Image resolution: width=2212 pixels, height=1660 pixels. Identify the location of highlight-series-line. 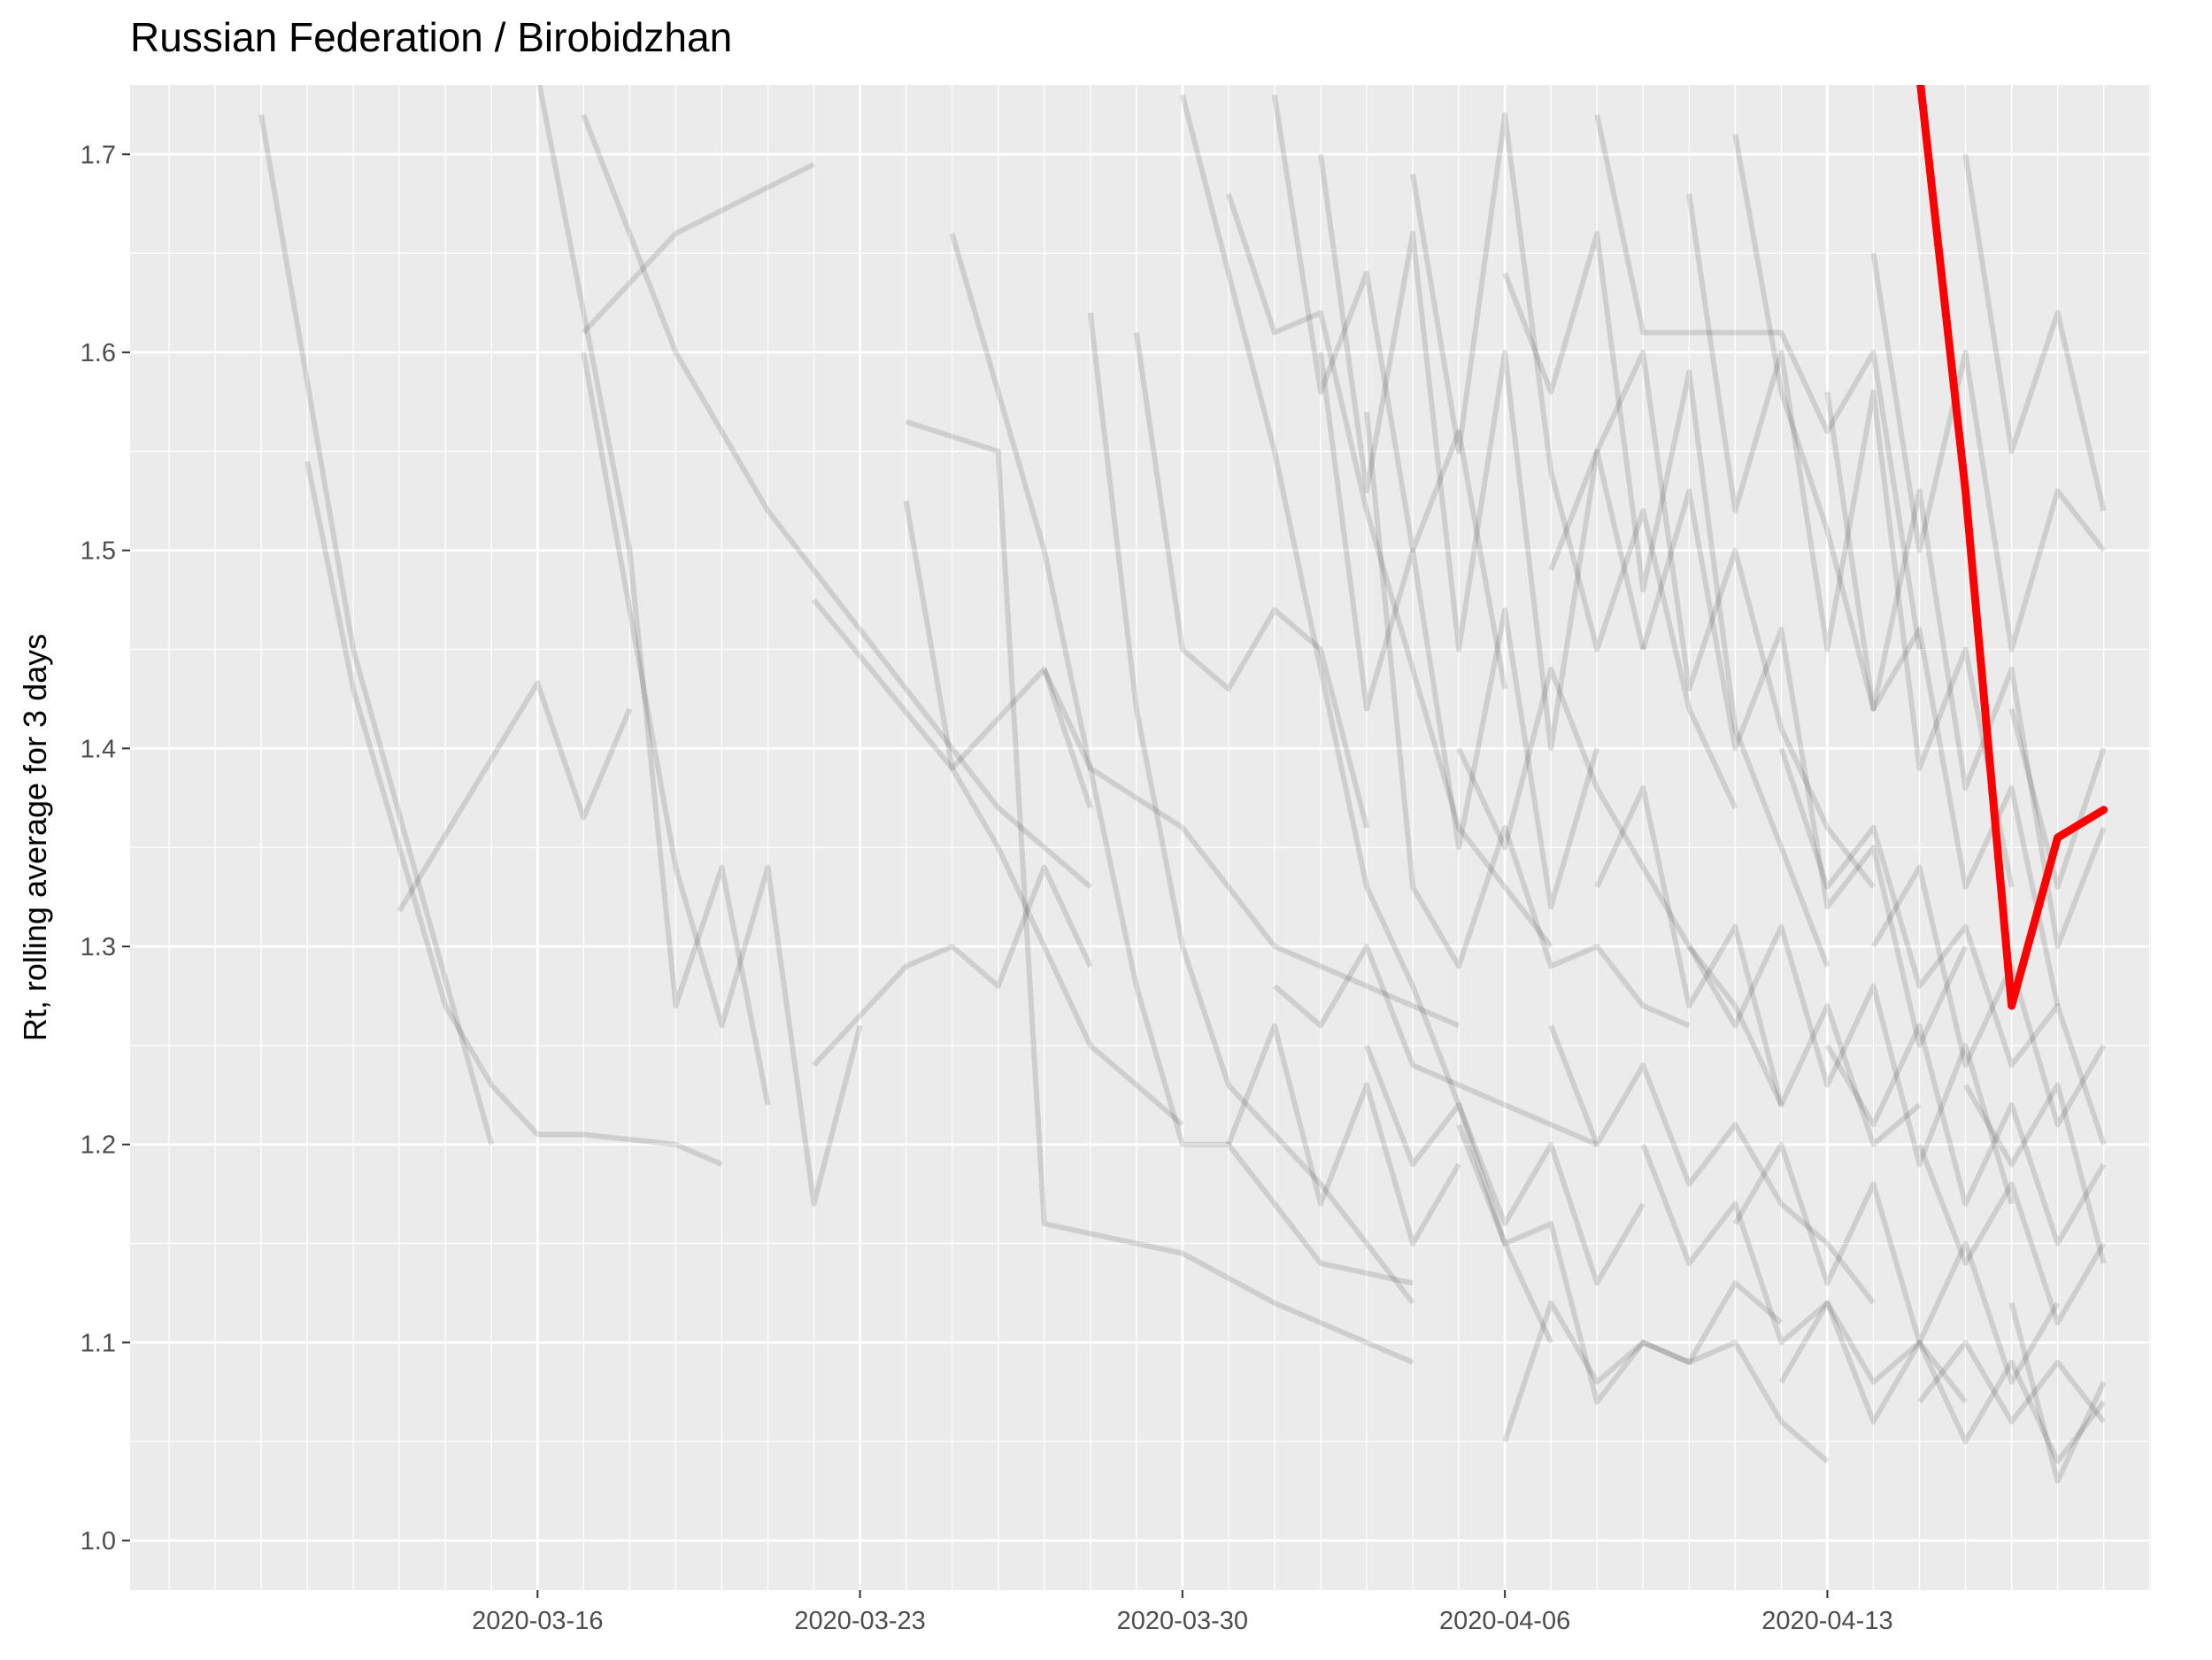
(2012, 547).